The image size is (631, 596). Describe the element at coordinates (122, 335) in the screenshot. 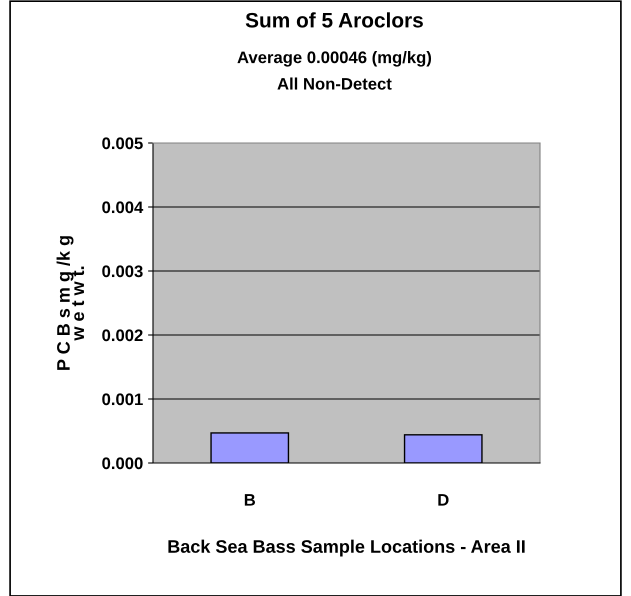

I see `y-tick-label: 0.002` at that location.